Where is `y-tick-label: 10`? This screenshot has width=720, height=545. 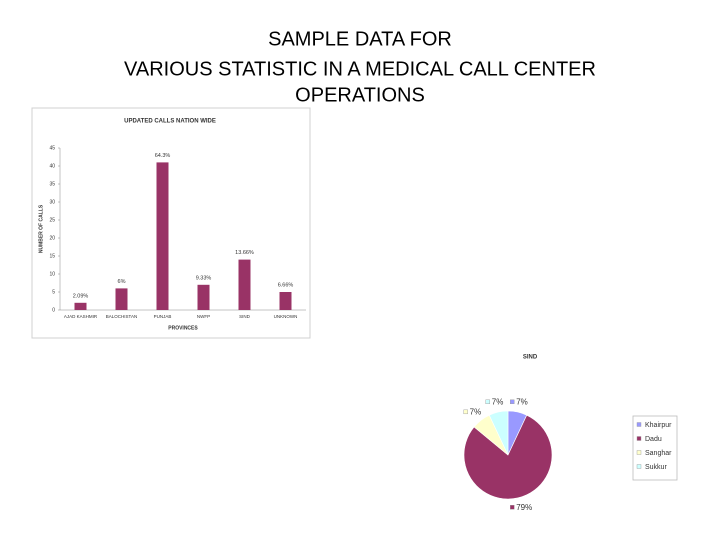 y-tick-label: 10 is located at coordinates (52, 274).